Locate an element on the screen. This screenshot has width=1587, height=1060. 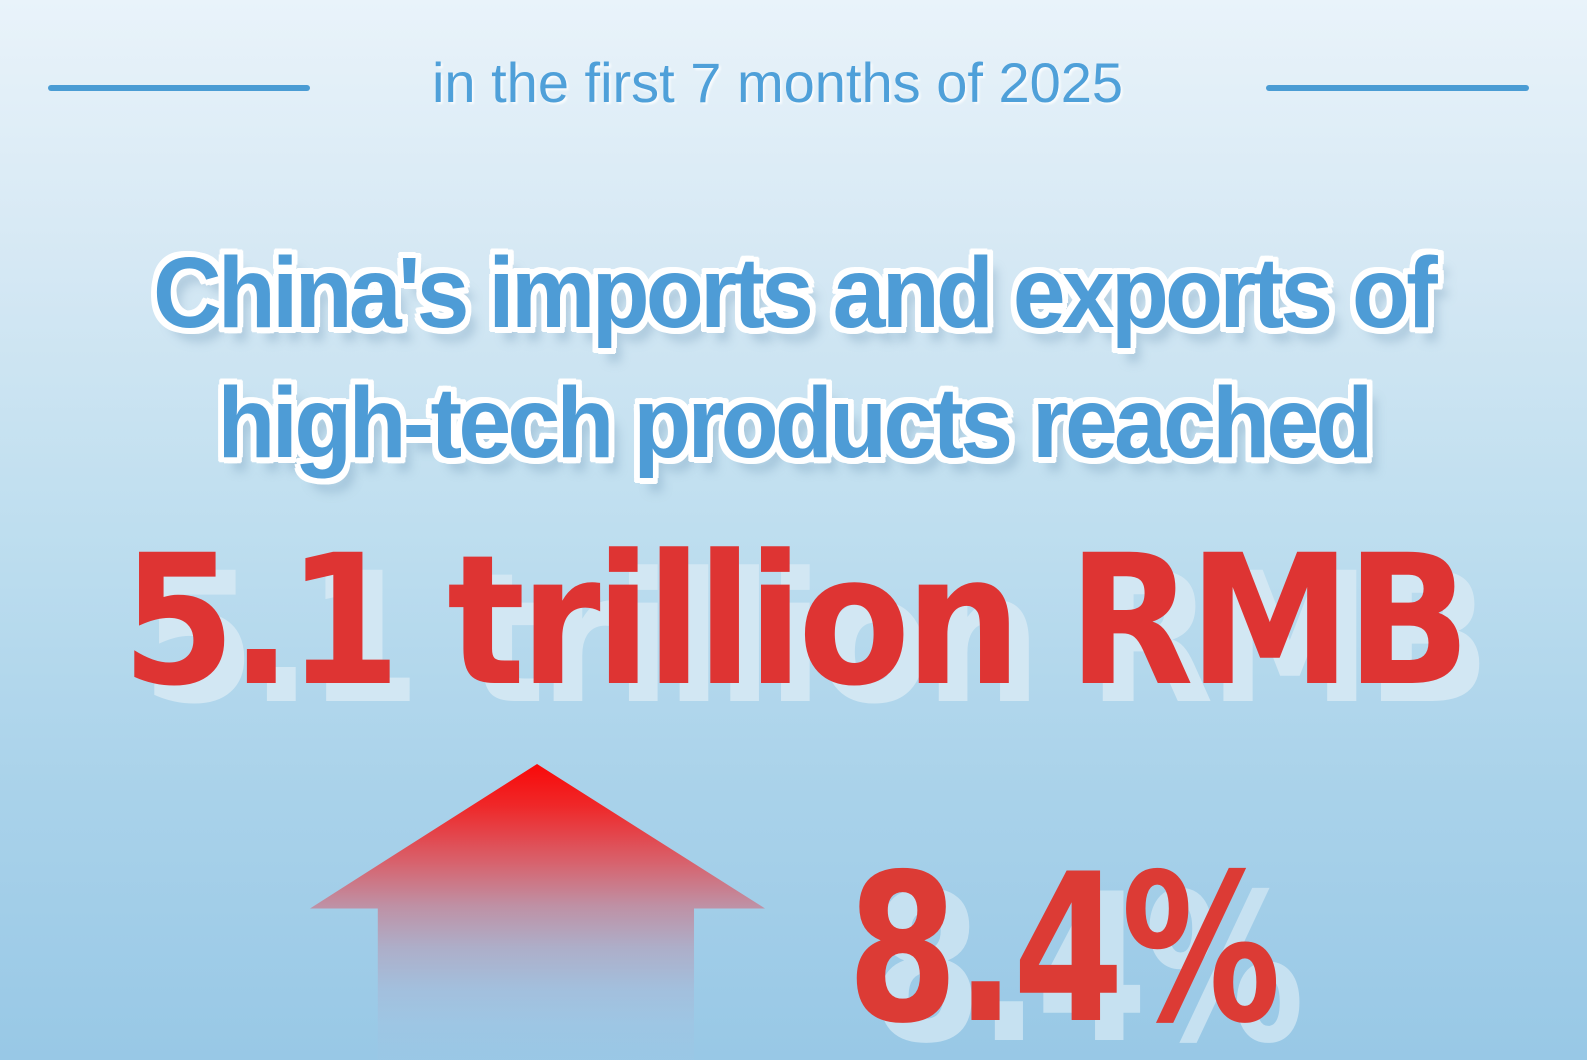
header-rule-right is located at coordinates (1397, 88).